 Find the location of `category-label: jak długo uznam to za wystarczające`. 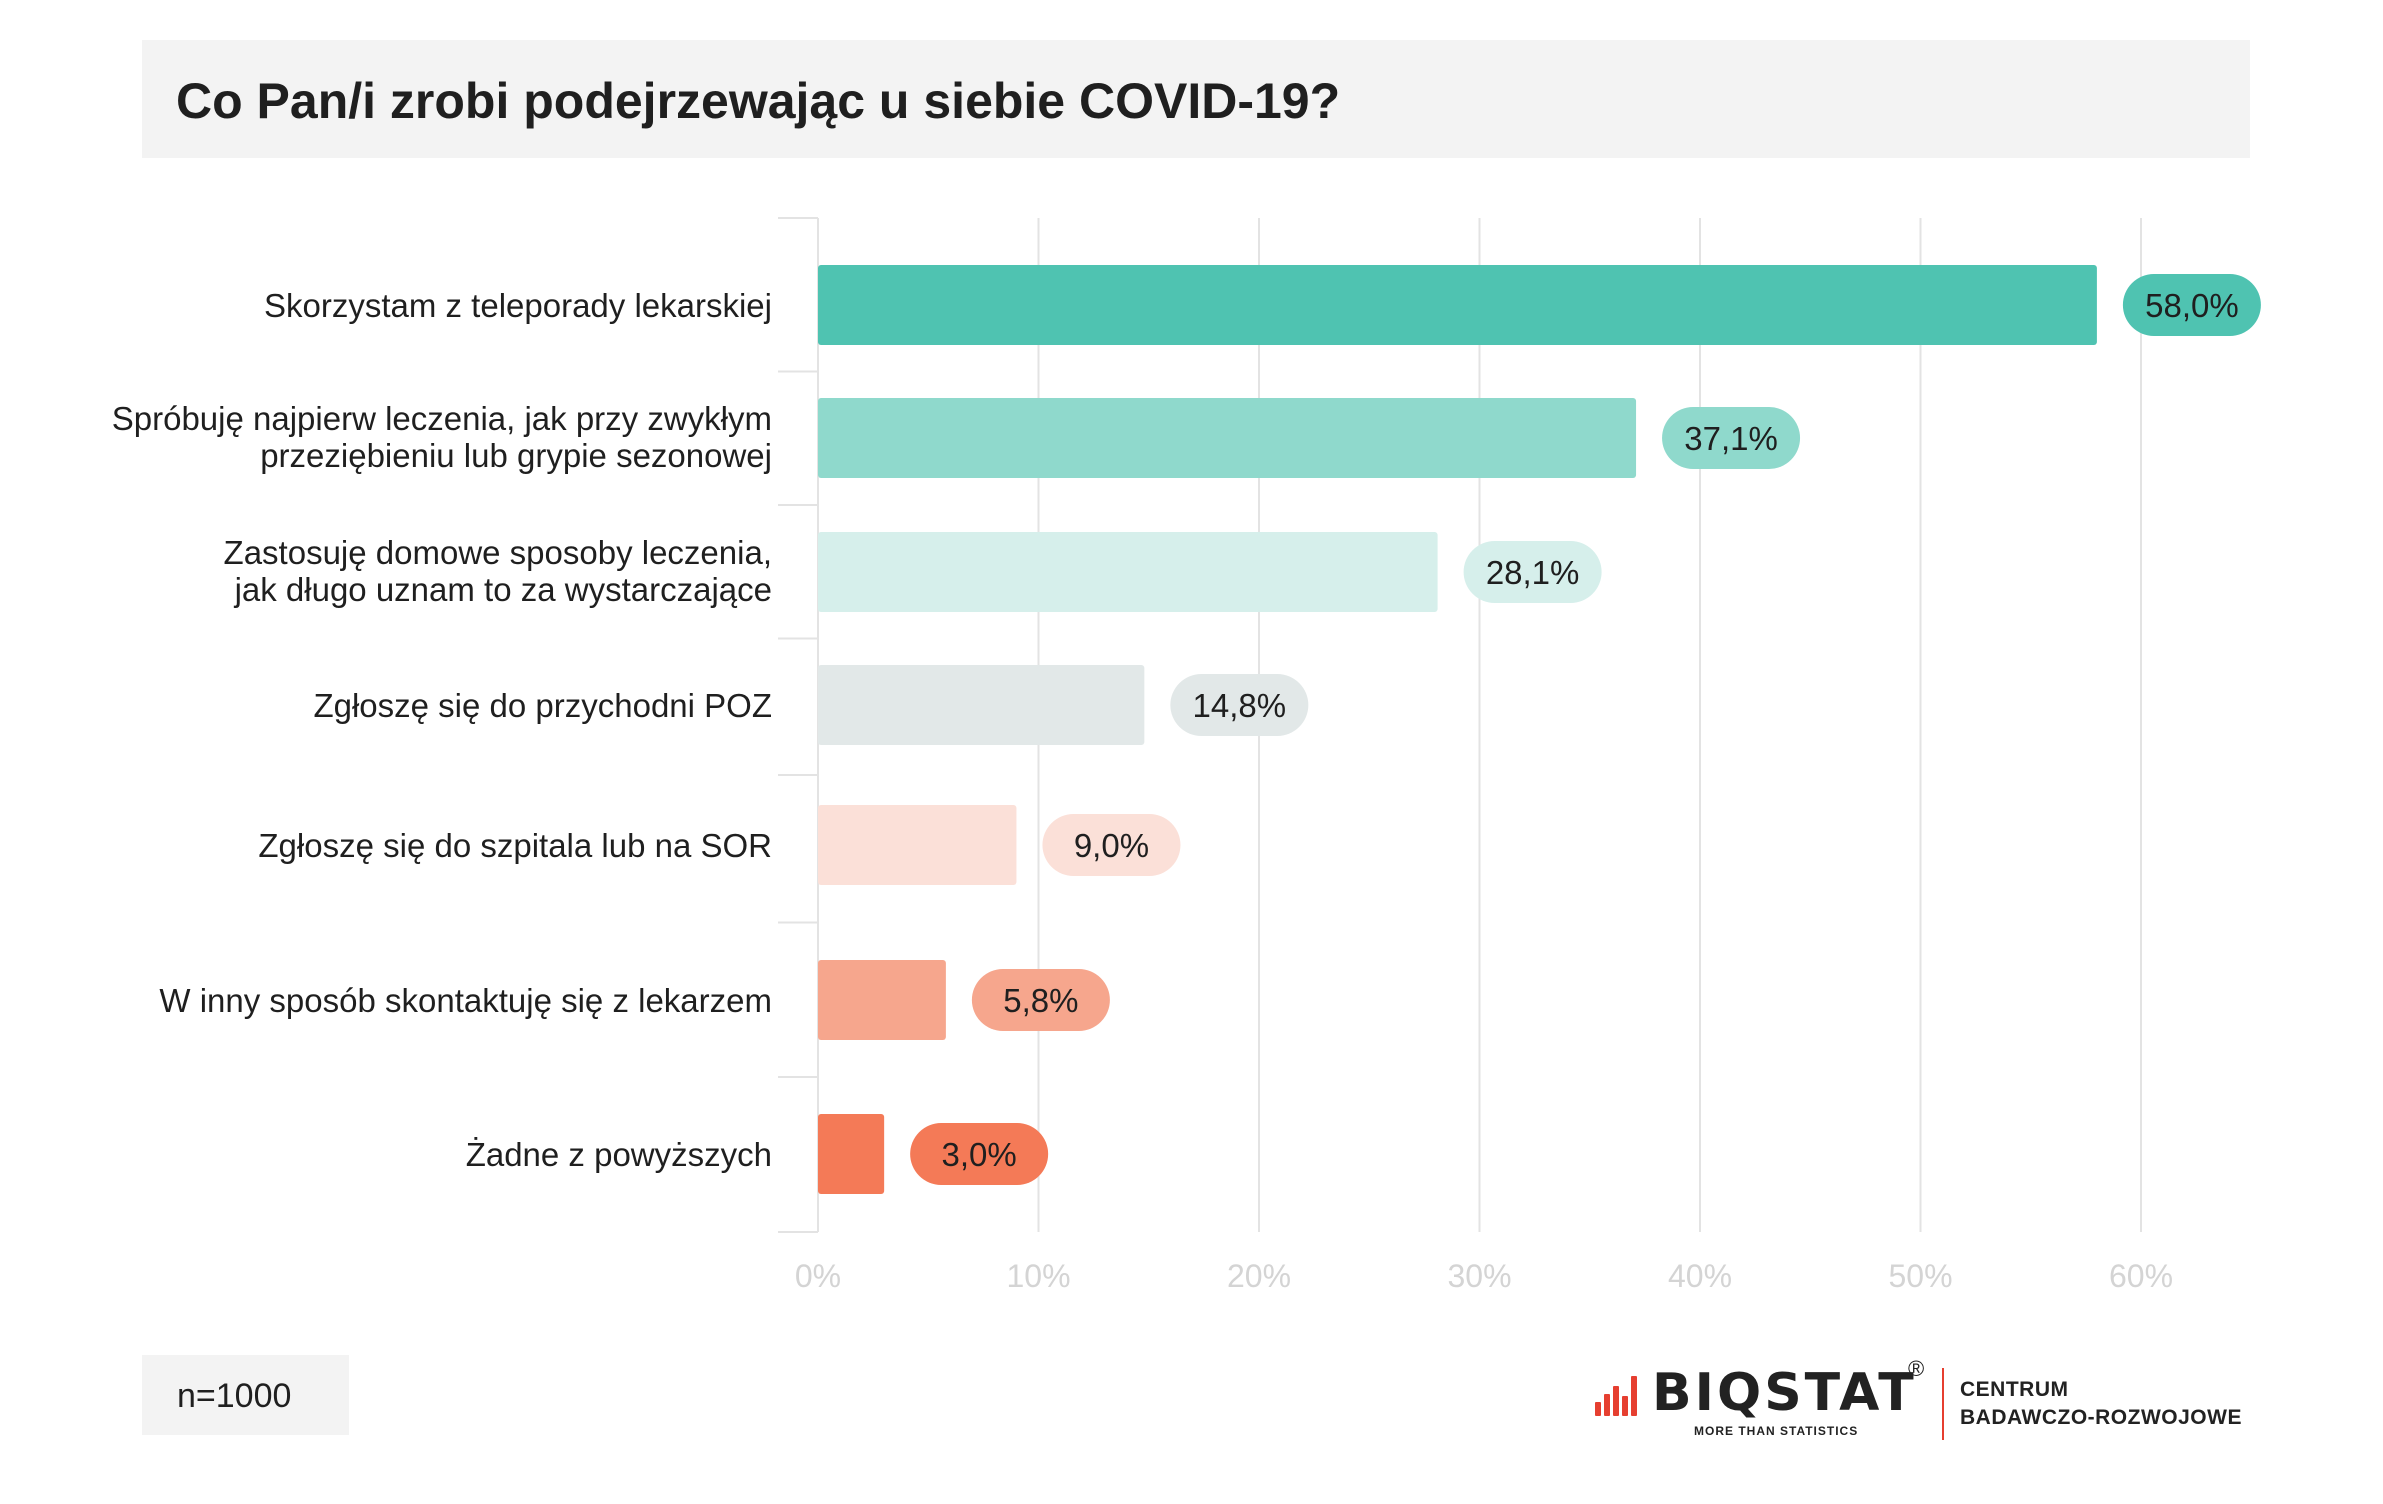

category-label: jak długo uznam to za wystarczające is located at coordinates (503, 589).